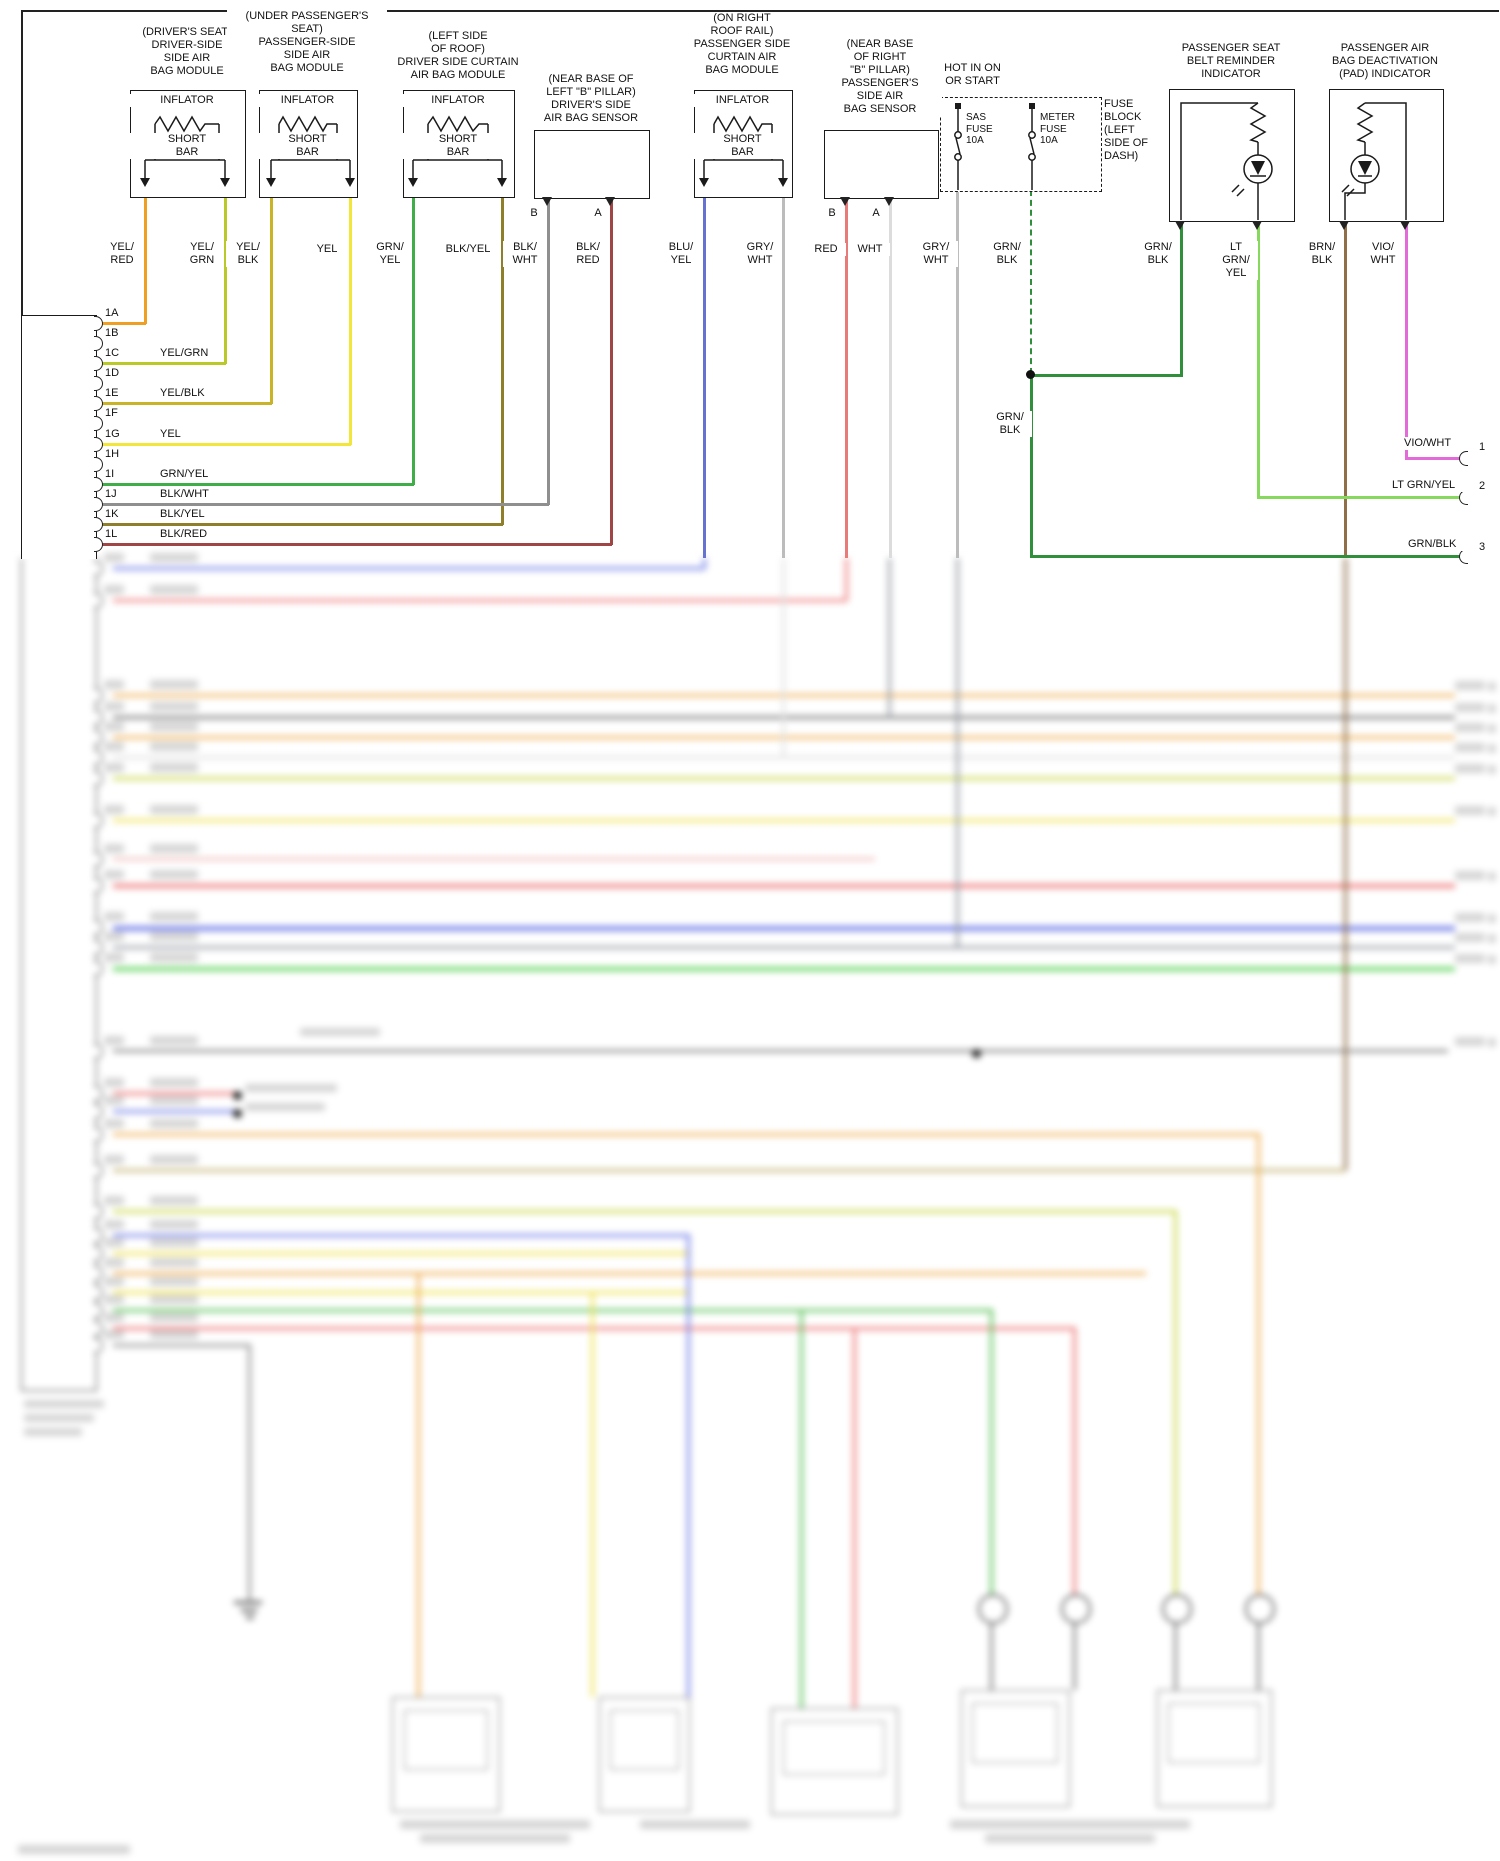  What do you see at coordinates (353, 544) in the screenshot?
I see `wire-blk-red-h` at bounding box center [353, 544].